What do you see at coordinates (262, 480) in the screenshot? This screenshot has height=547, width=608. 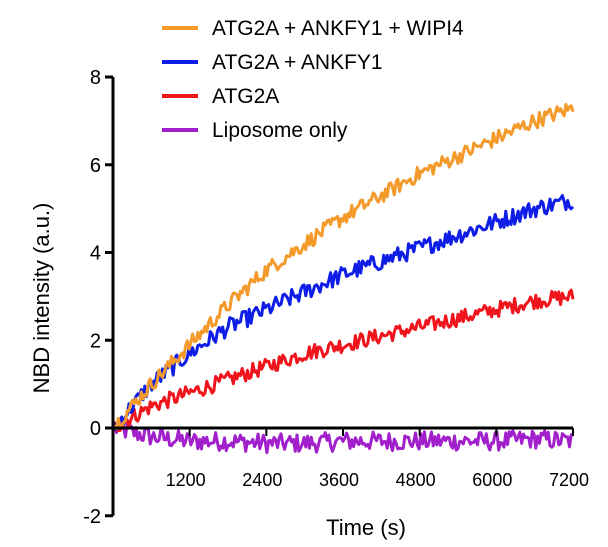 I see `x-tick-label: 2400` at bounding box center [262, 480].